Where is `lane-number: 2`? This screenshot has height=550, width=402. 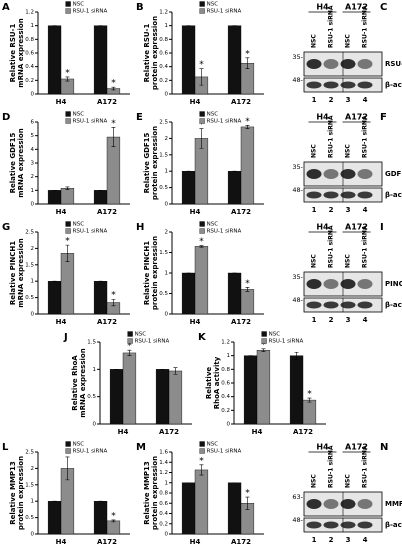
lane-number: 2 is located at coordinates (331, 100).